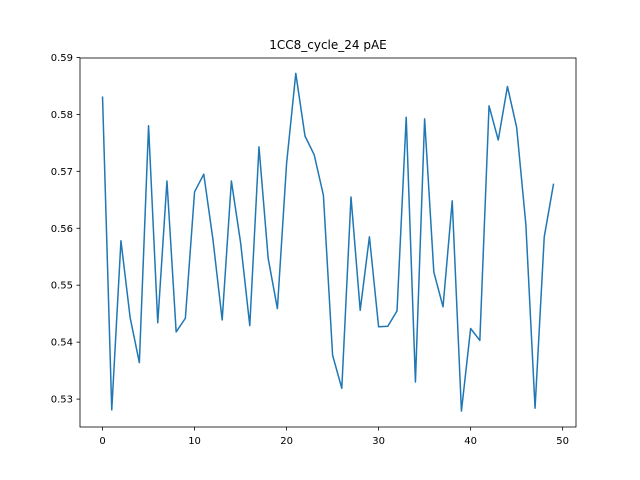 The image size is (640, 480). I want to click on y-tick-label: 0.55, so click(62, 286).